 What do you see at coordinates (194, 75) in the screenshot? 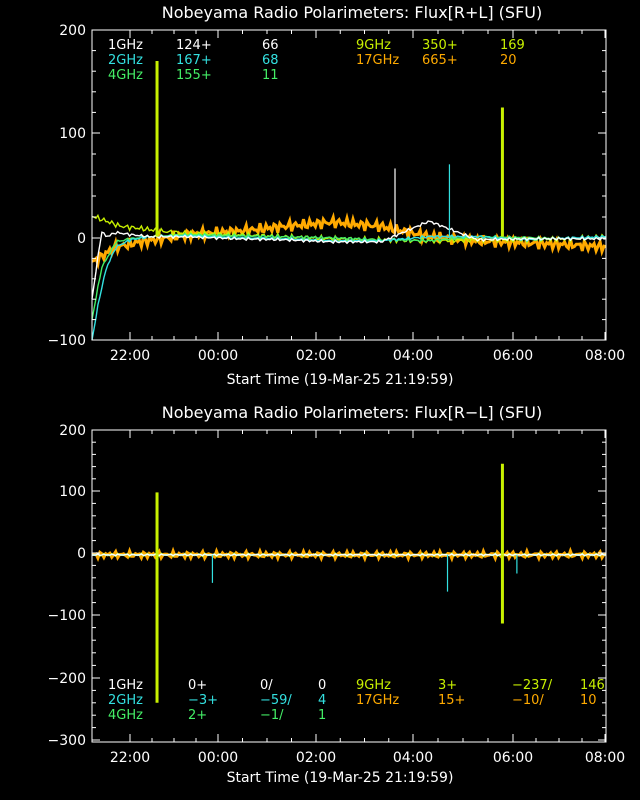
I see `legend-4GHz-cell-1: 155+` at bounding box center [194, 75].